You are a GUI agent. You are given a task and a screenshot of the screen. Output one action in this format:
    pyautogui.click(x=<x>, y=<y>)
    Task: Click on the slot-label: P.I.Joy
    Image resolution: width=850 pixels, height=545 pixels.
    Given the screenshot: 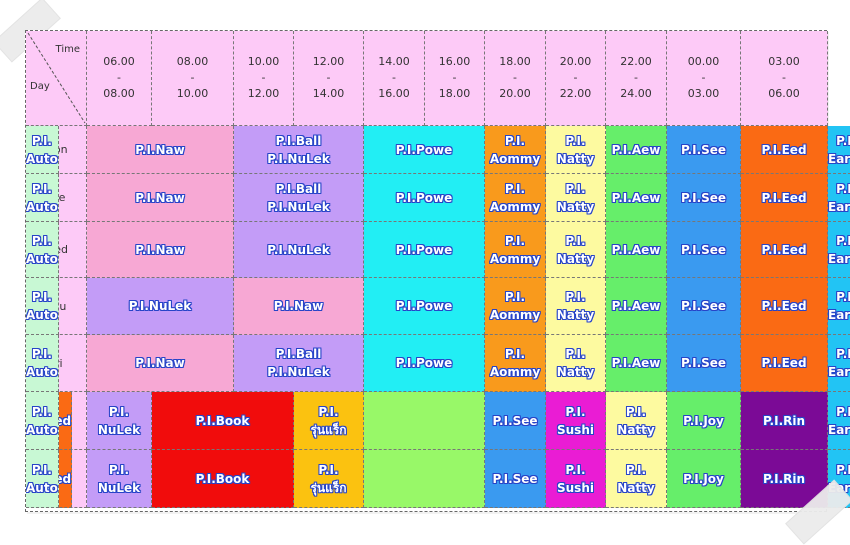 What is the action you would take?
    pyautogui.click(x=703, y=478)
    